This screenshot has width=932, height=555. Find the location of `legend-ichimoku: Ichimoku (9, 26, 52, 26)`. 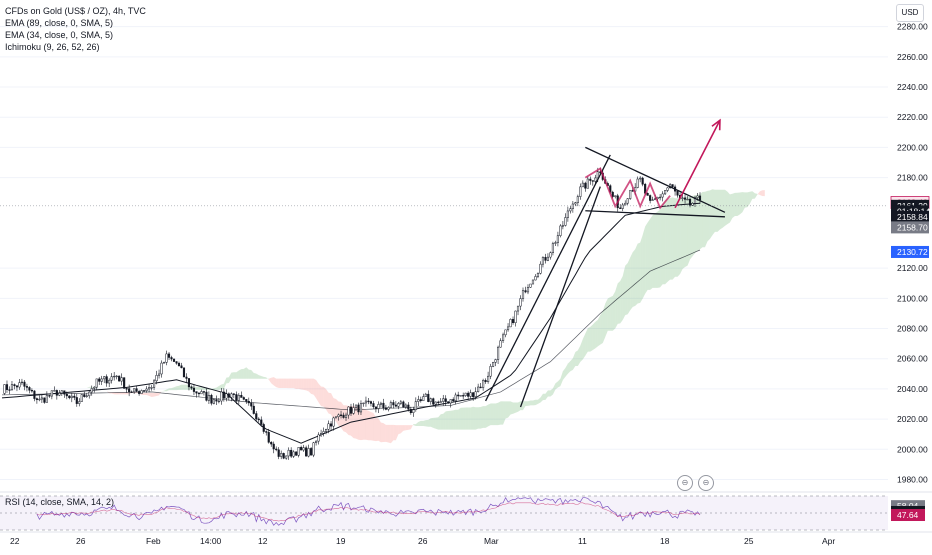

legend-ichimoku: Ichimoku (9, 26, 52, 26) is located at coordinates (75, 47).